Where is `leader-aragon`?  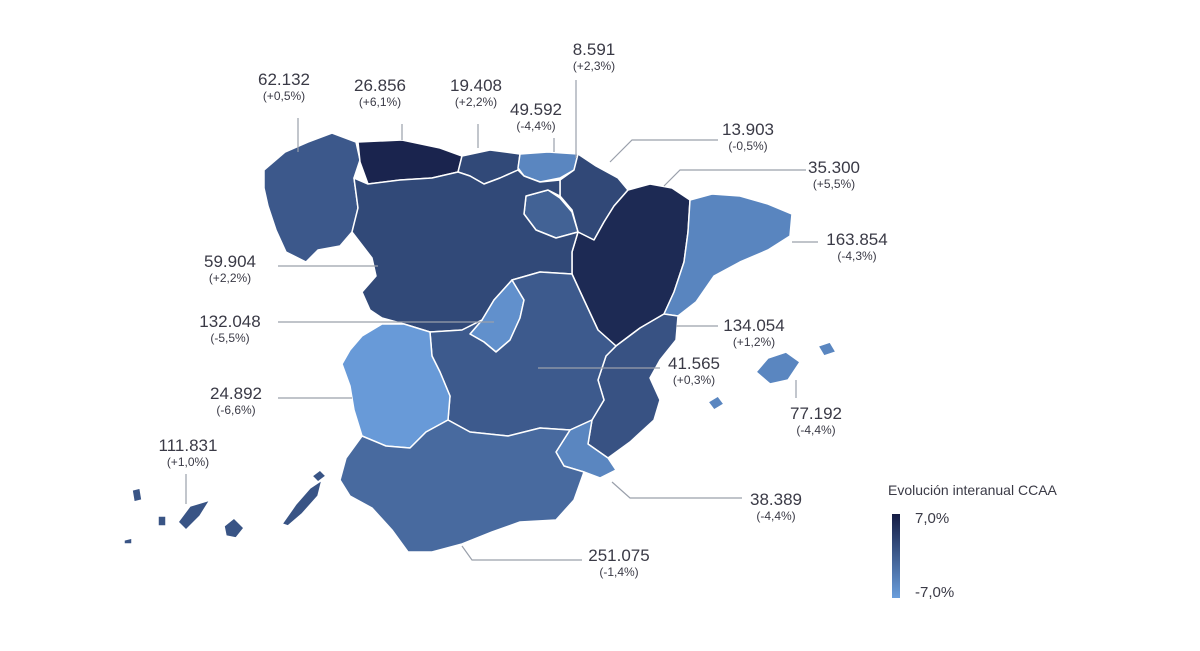
leader-aragon is located at coordinates (734, 178).